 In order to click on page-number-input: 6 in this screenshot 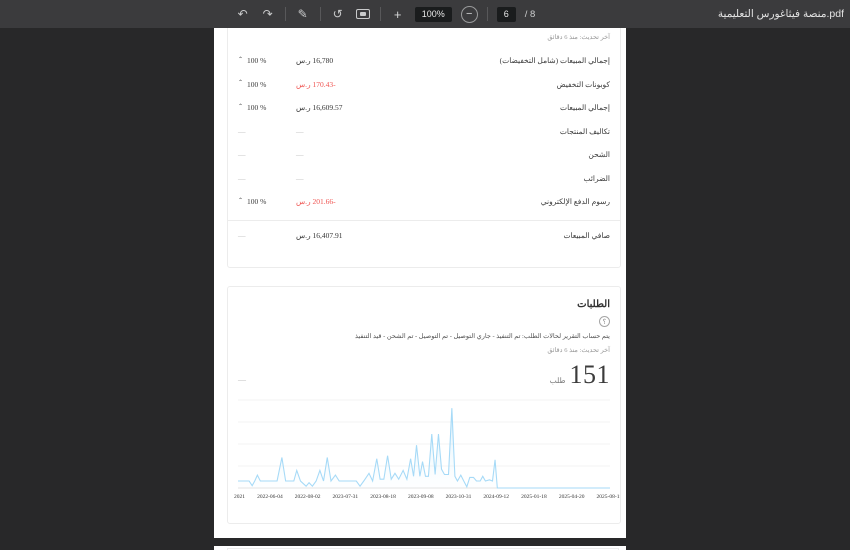, I will do `click(506, 14)`.